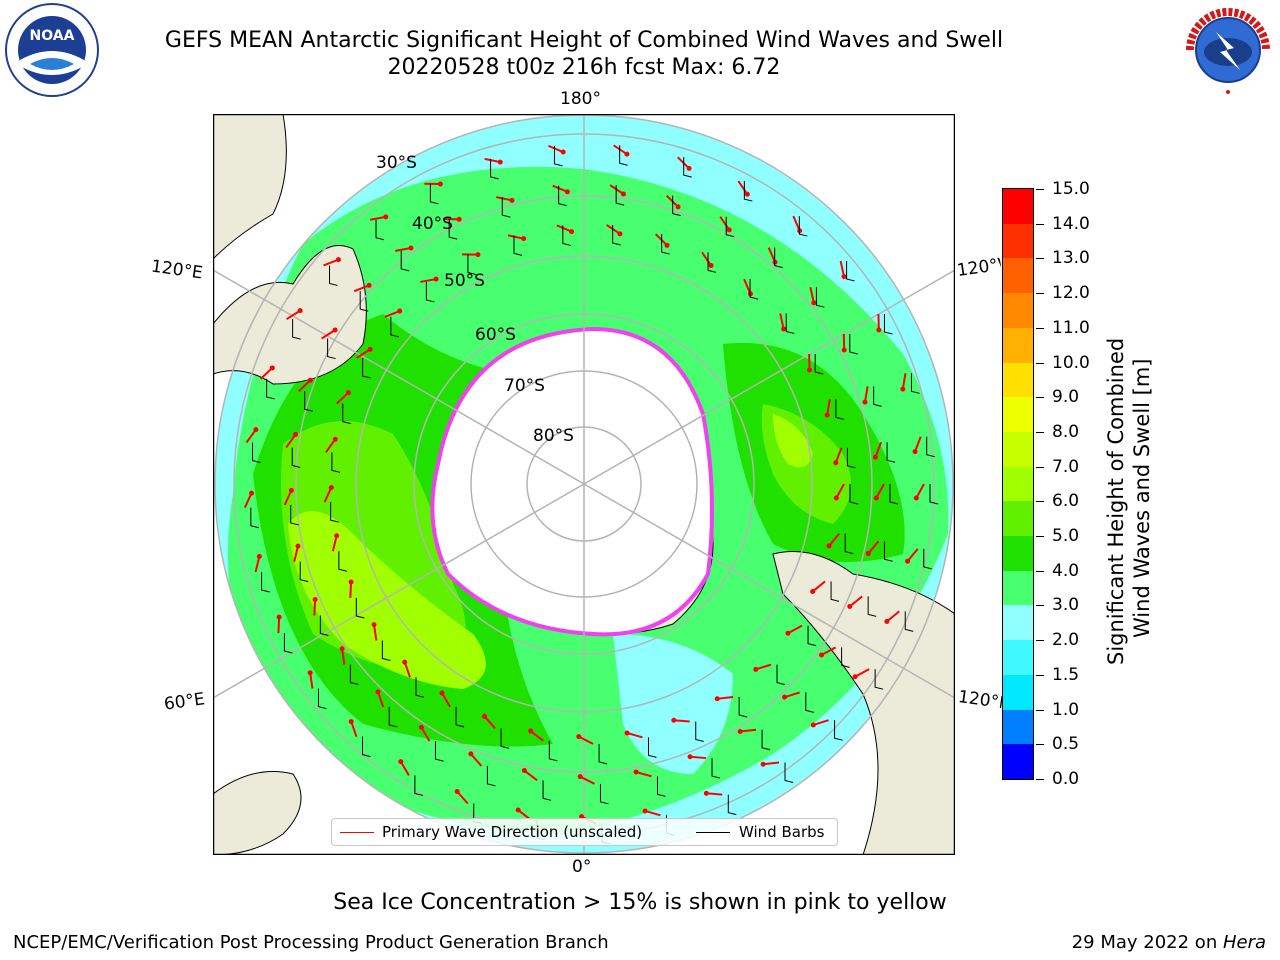 Image resolution: width=1280 pixels, height=960 pixels. Describe the element at coordinates (52, 50) in the screenshot. I see `noaa-logo: NOAA` at that location.